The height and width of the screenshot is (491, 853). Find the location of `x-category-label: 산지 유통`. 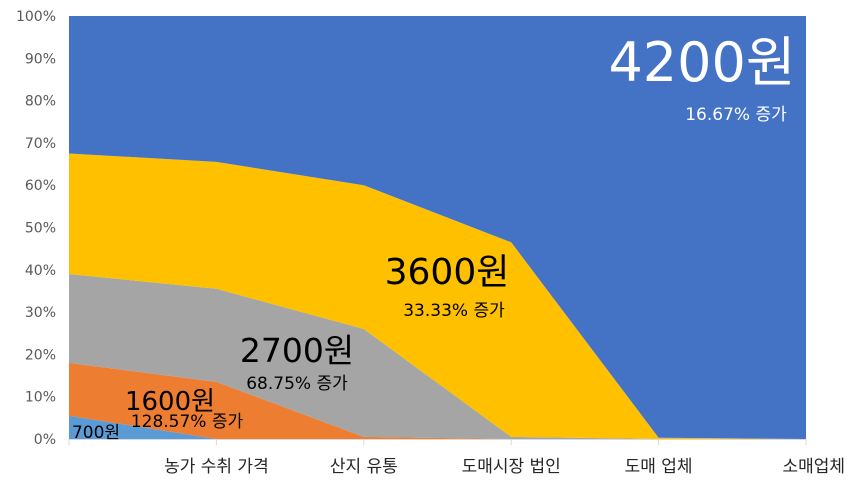

x-category-label: 산지 유통 is located at coordinates (364, 467).